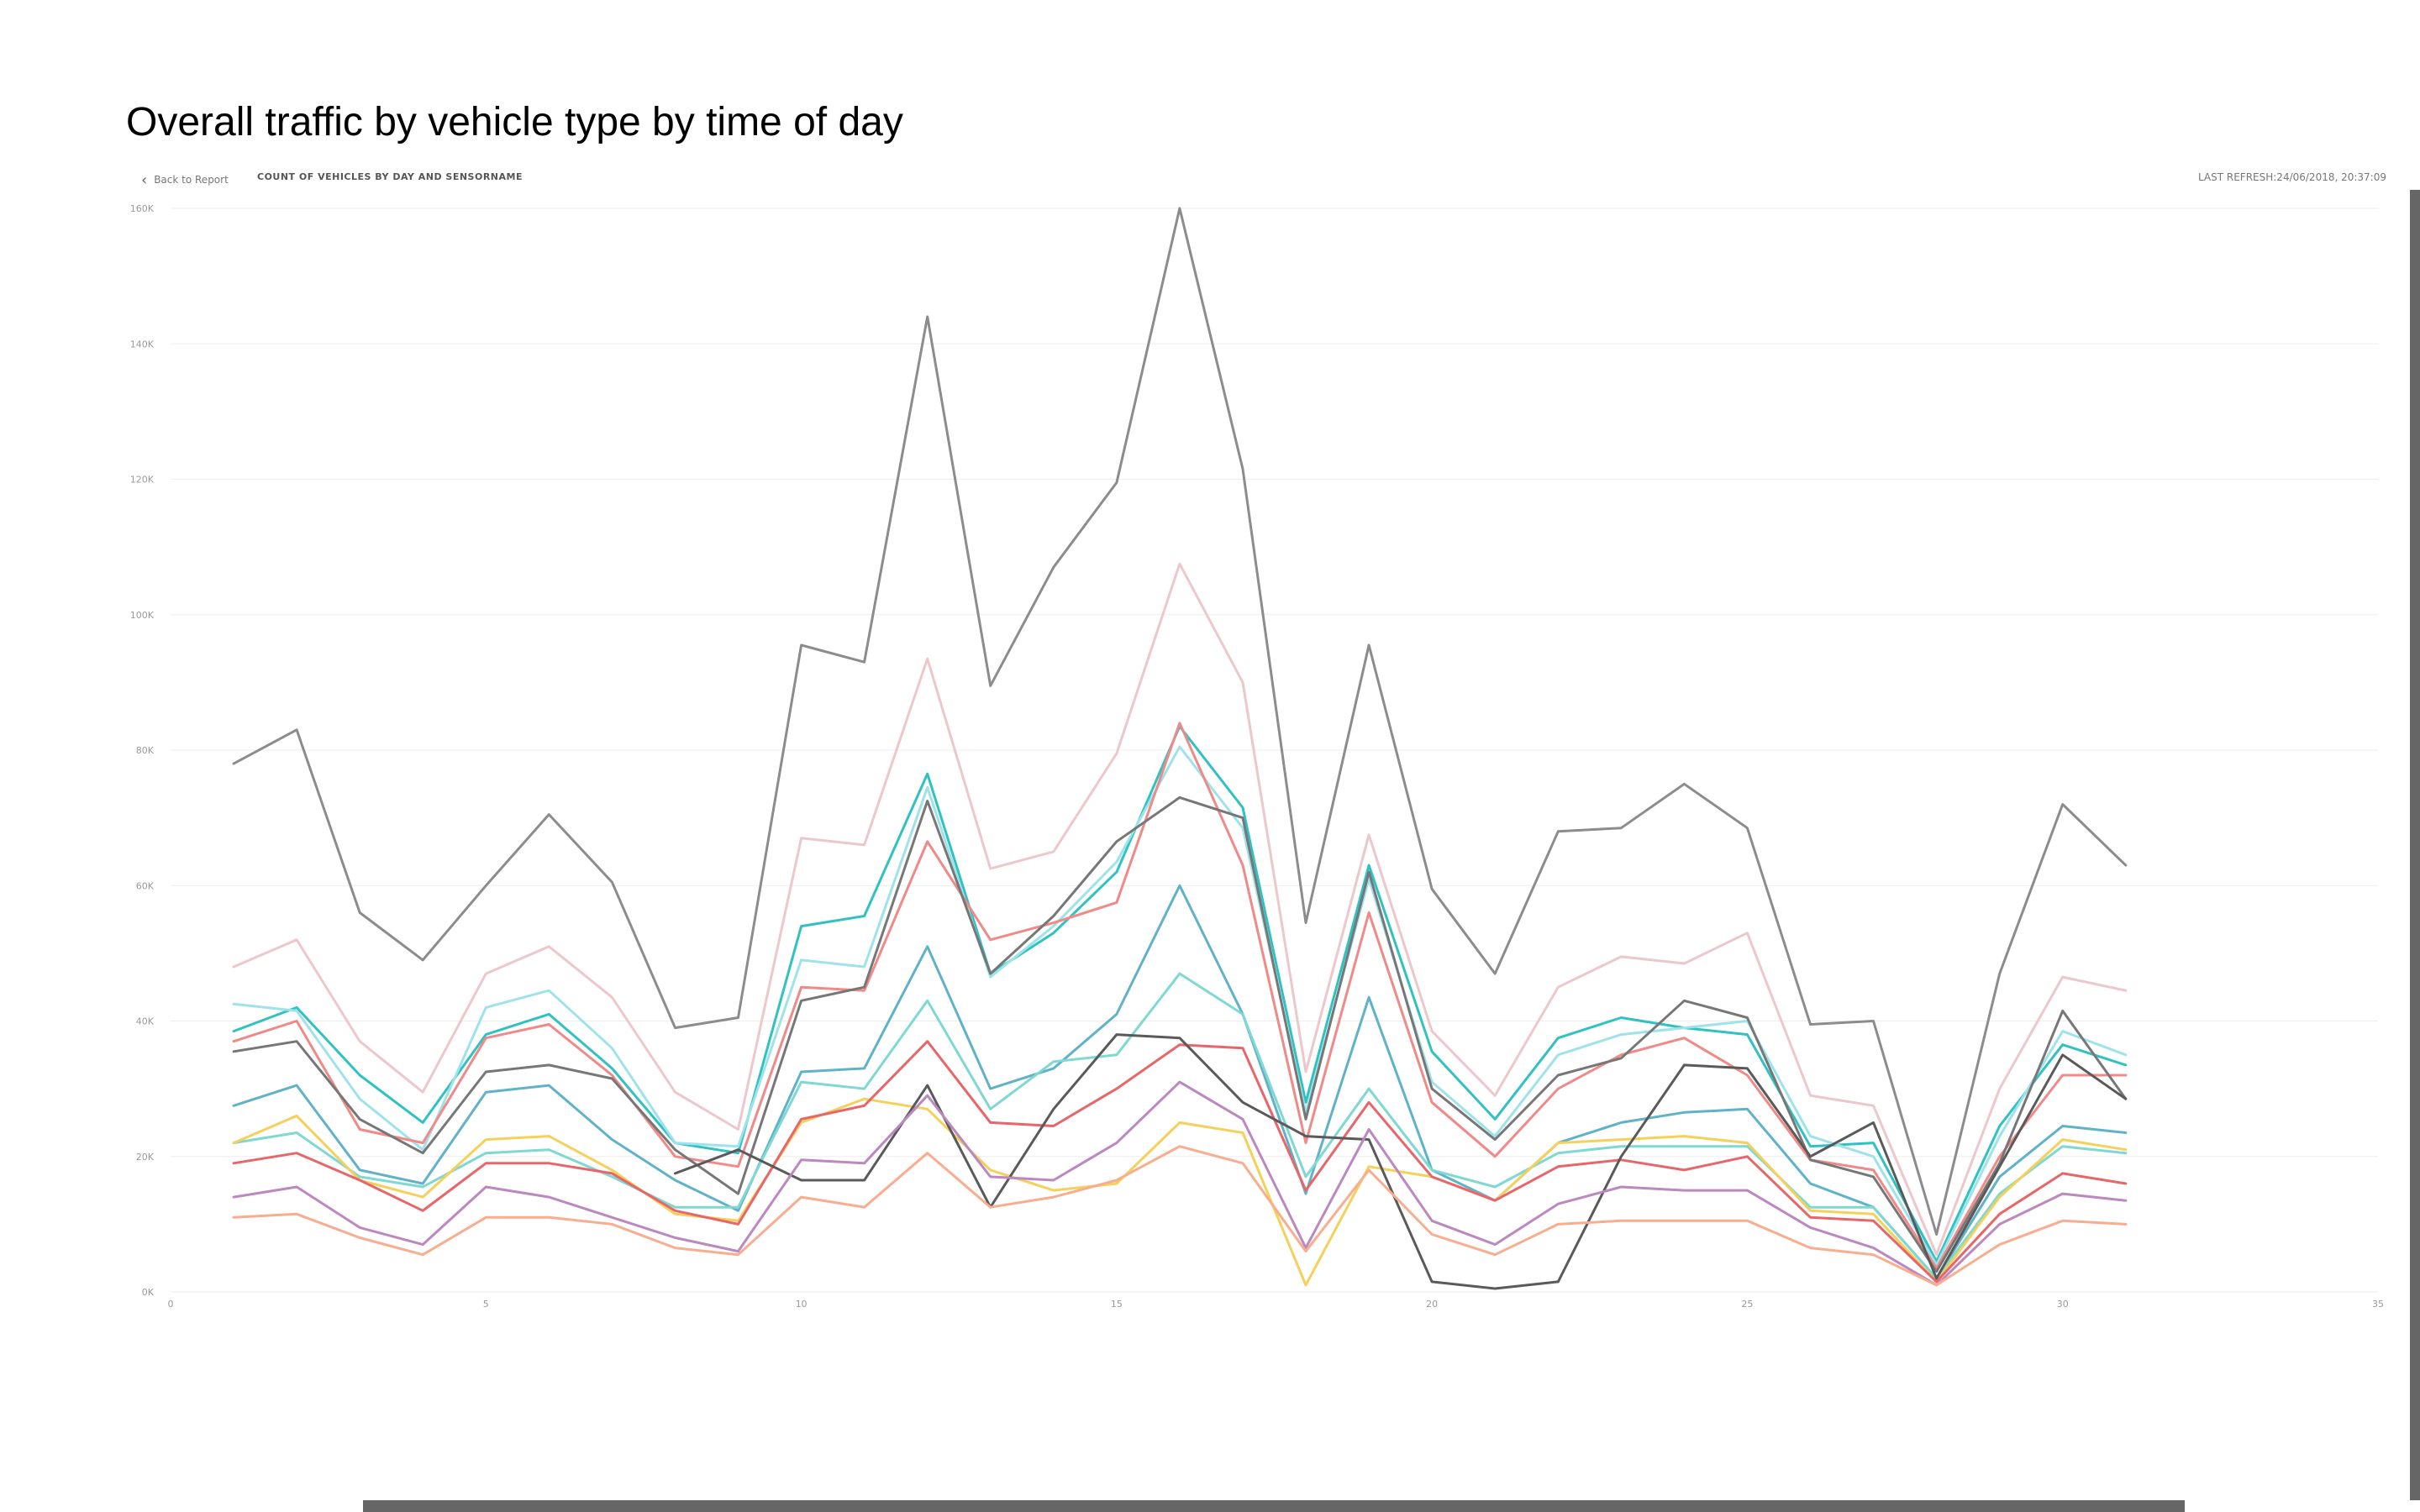 The width and height of the screenshot is (2420, 1512). I want to click on x-tick-label: 35, so click(2378, 1304).